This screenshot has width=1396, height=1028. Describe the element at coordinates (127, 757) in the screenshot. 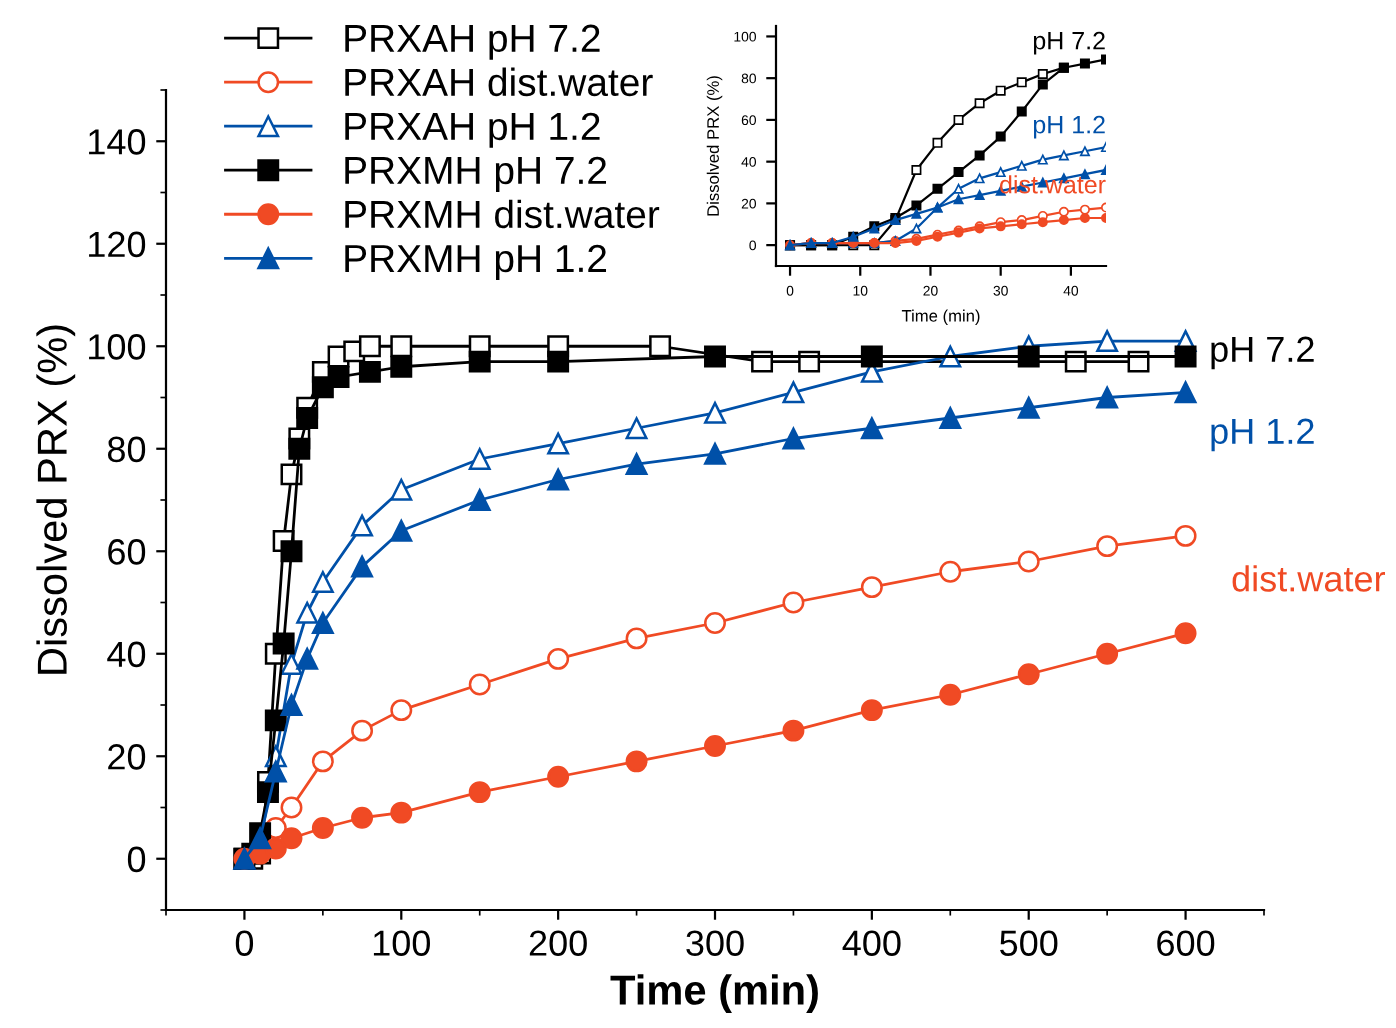

I see `y-tick-label: 20` at that location.